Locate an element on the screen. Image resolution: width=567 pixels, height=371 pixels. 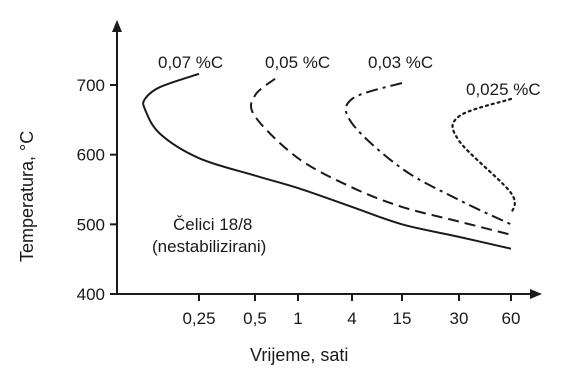
x-axis-title: Vrijeme, sati is located at coordinates (299, 355).